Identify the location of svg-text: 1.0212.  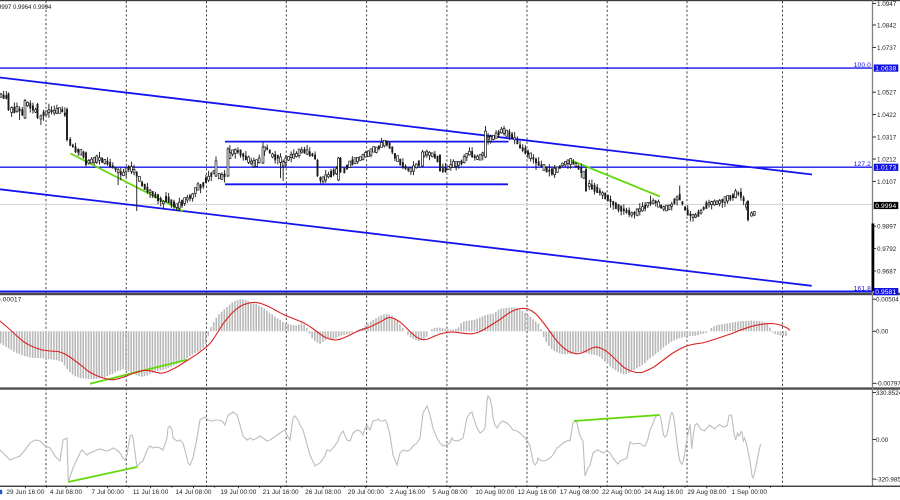
(887, 159).